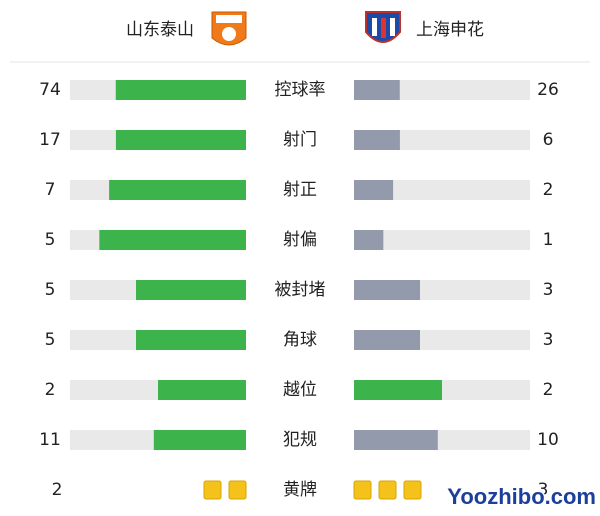 The image size is (600, 516). What do you see at coordinates (548, 90) in the screenshot?
I see `away-value: 26` at bounding box center [548, 90].